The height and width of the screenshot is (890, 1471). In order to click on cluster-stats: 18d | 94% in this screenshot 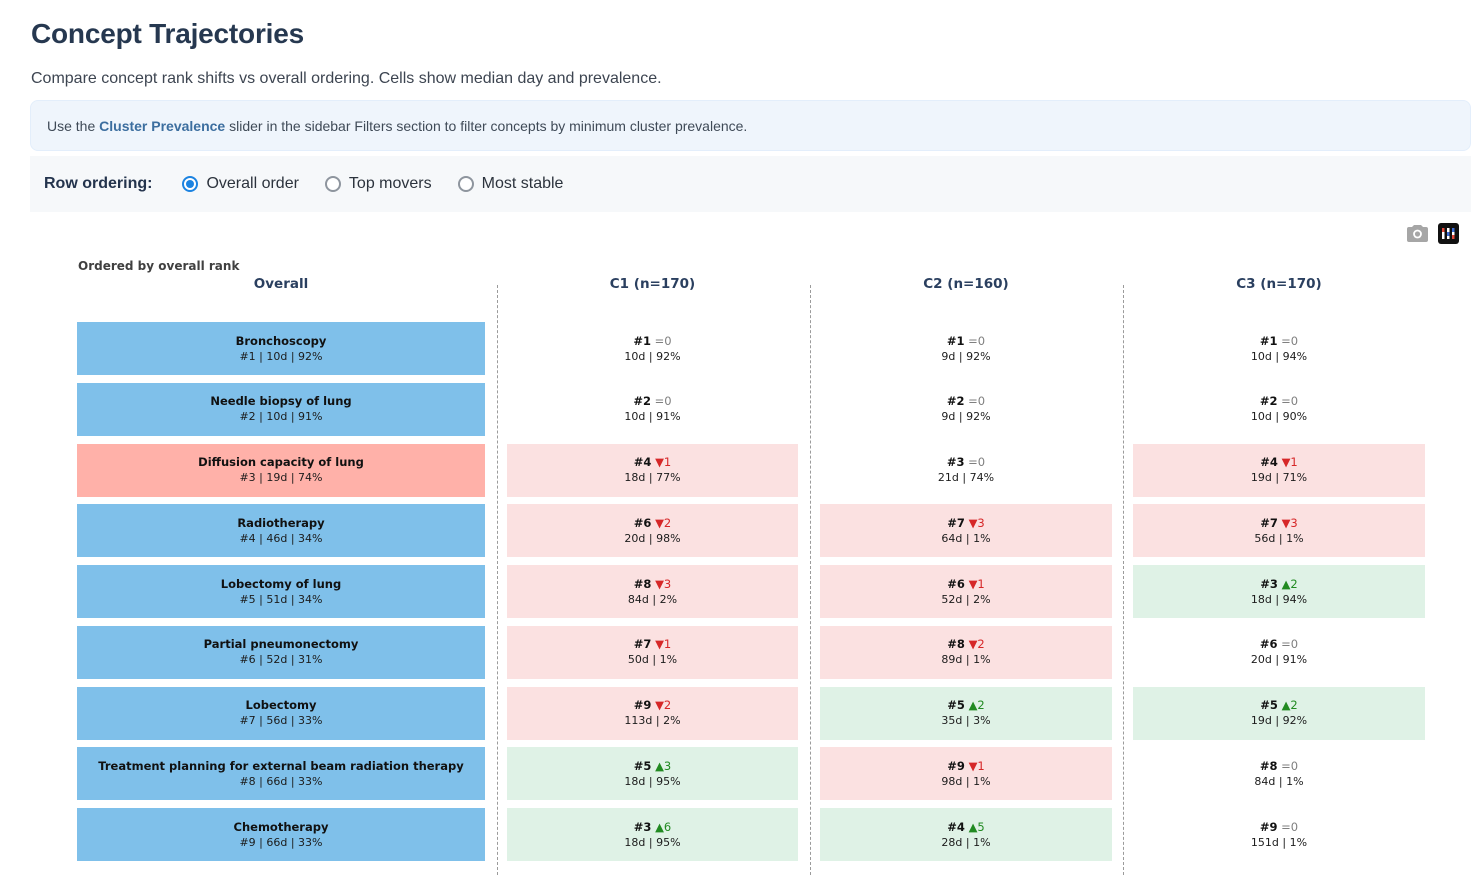, I will do `click(1279, 599)`.